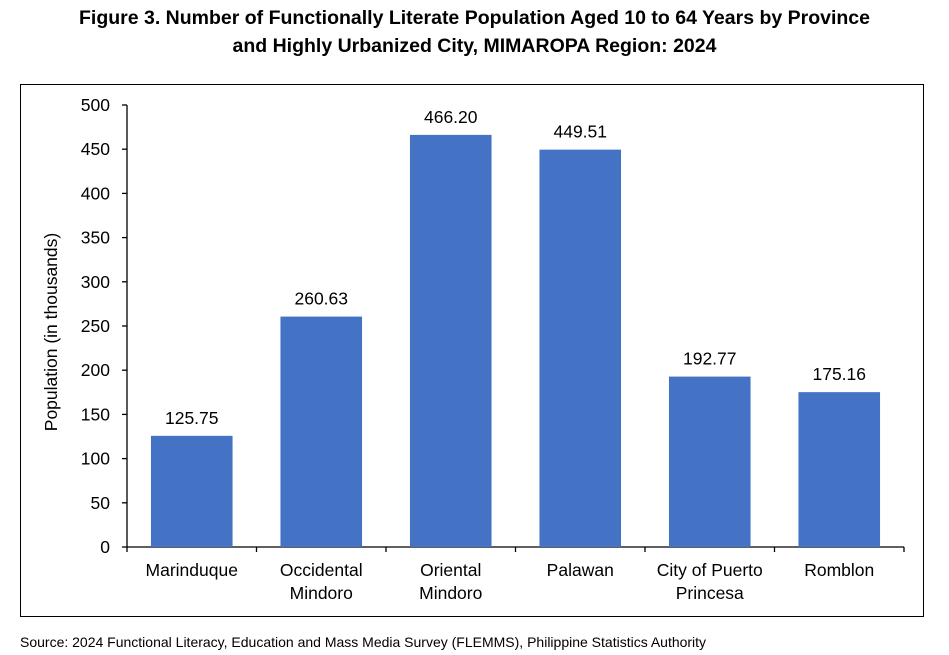  What do you see at coordinates (51, 332) in the screenshot?
I see `y-axis-title: Population (in thousands)` at bounding box center [51, 332].